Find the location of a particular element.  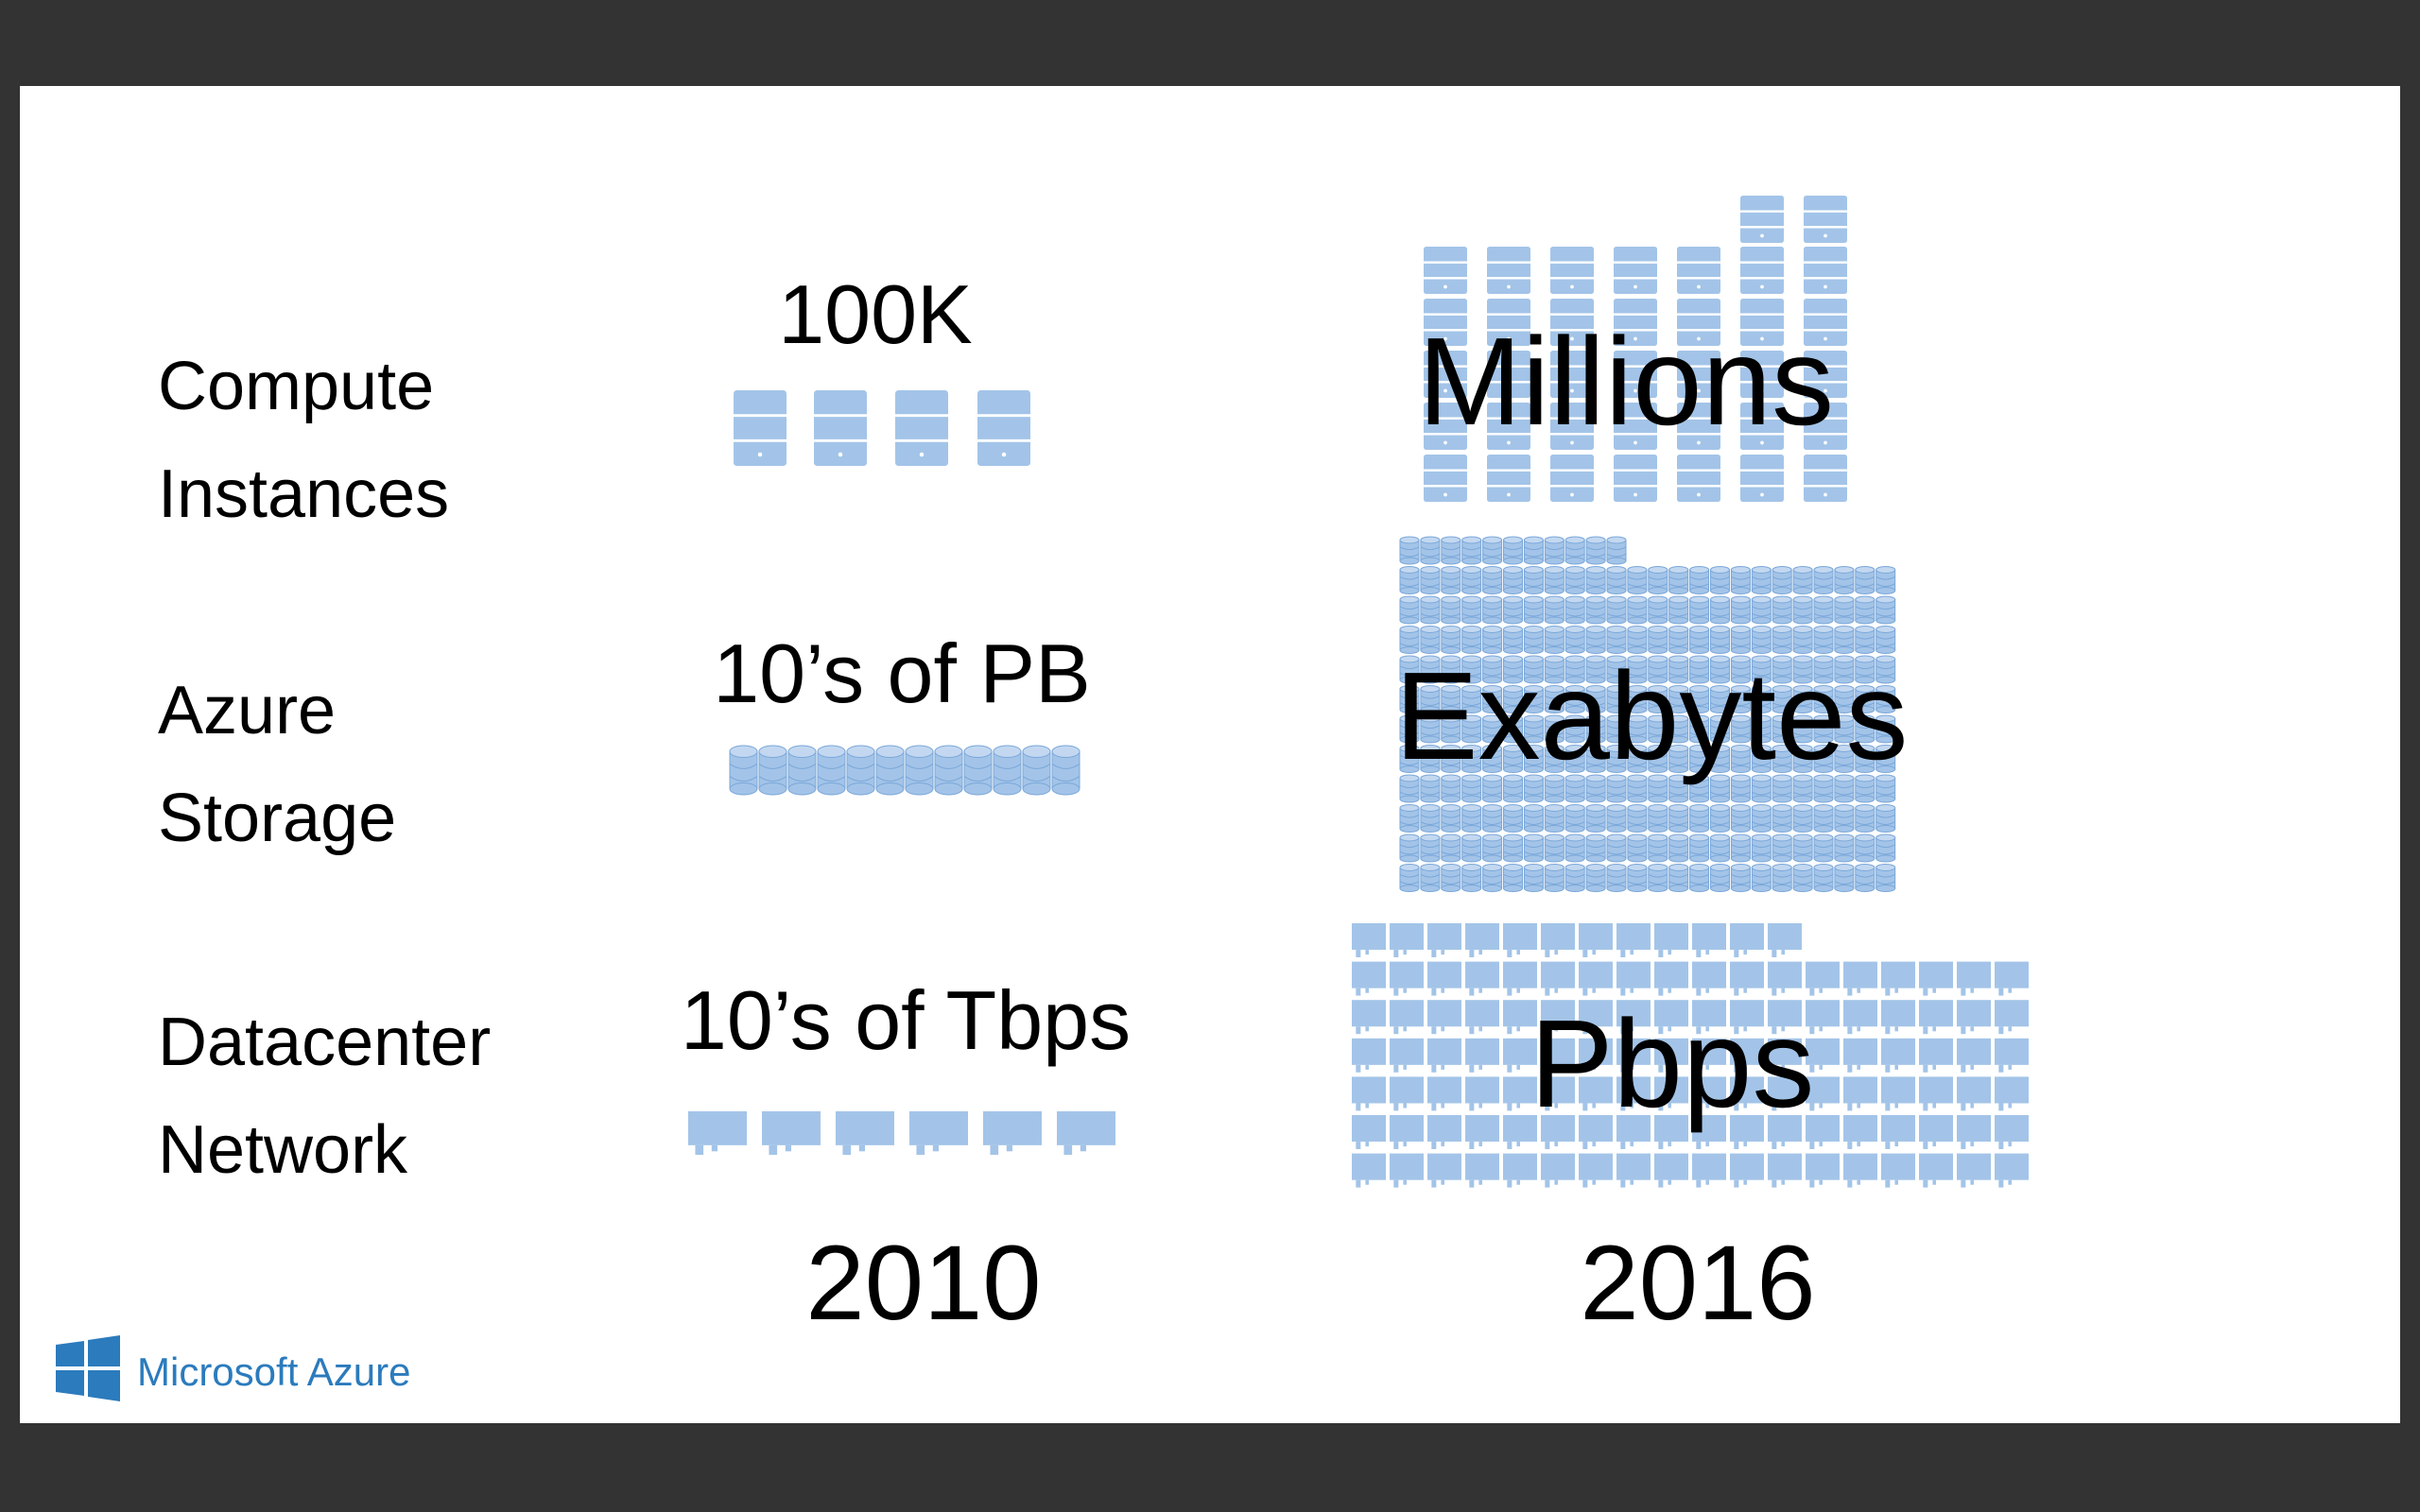

value-2016: Millions is located at coordinates (1626, 381).